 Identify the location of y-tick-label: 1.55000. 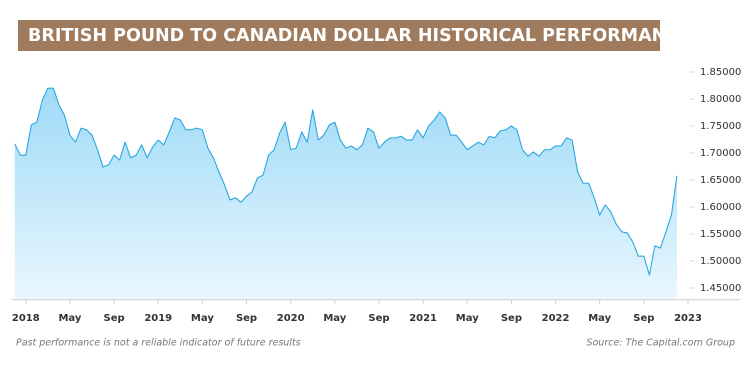
(720, 234).